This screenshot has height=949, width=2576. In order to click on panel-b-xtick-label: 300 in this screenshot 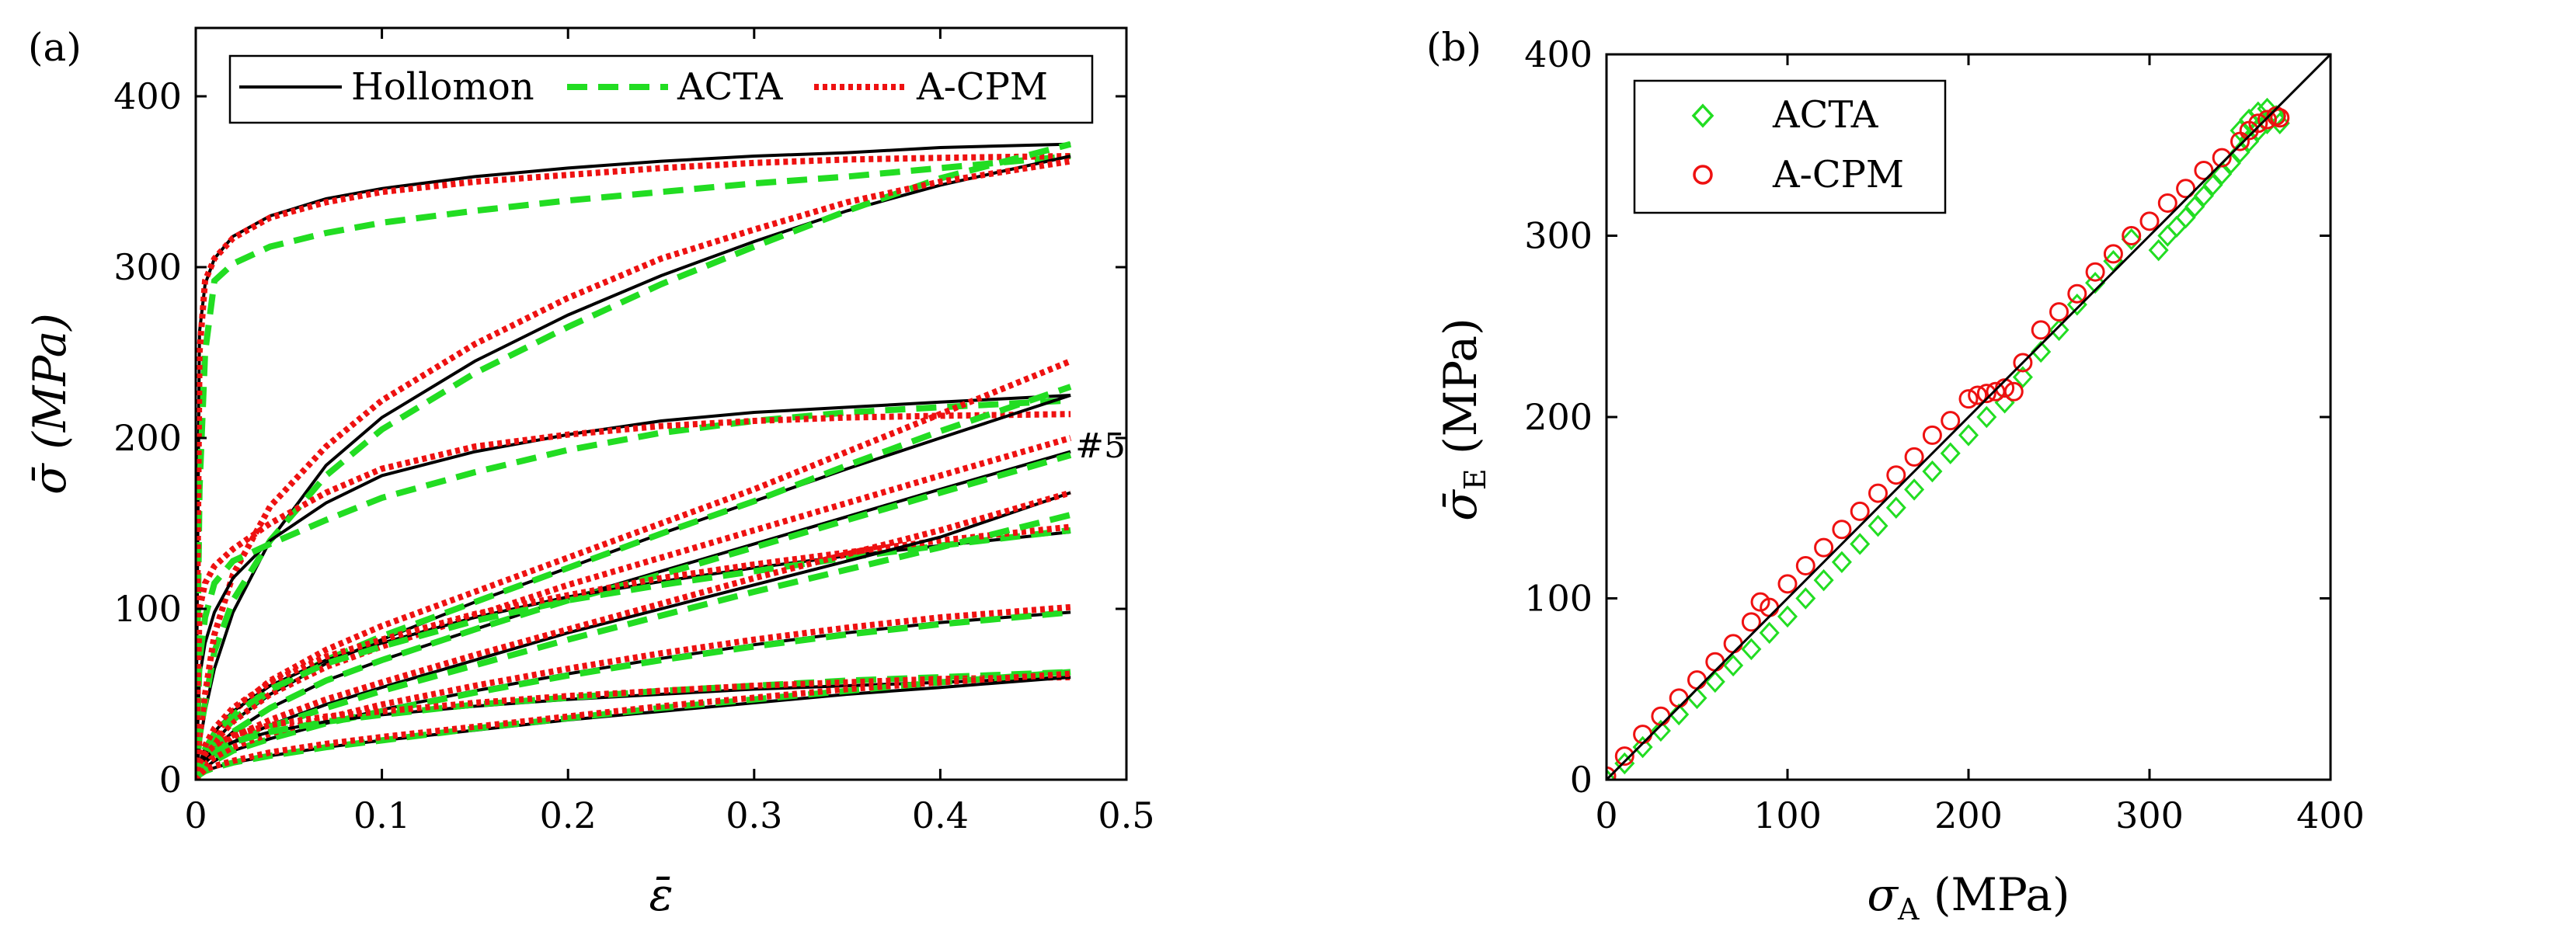, I will do `click(2149, 815)`.